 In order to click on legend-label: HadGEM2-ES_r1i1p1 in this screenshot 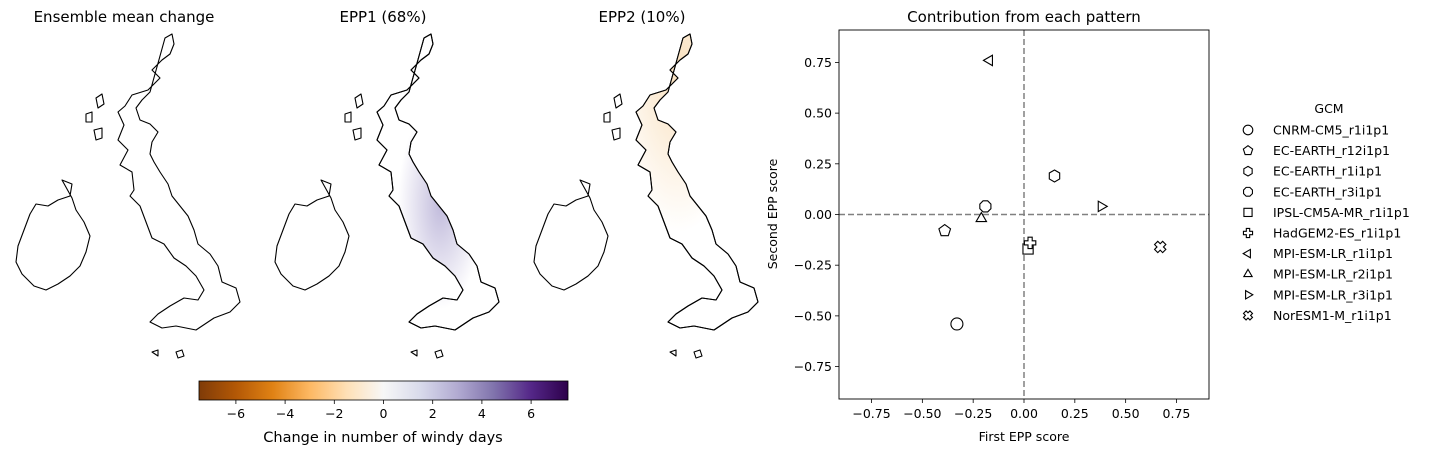, I will do `click(1337, 233)`.